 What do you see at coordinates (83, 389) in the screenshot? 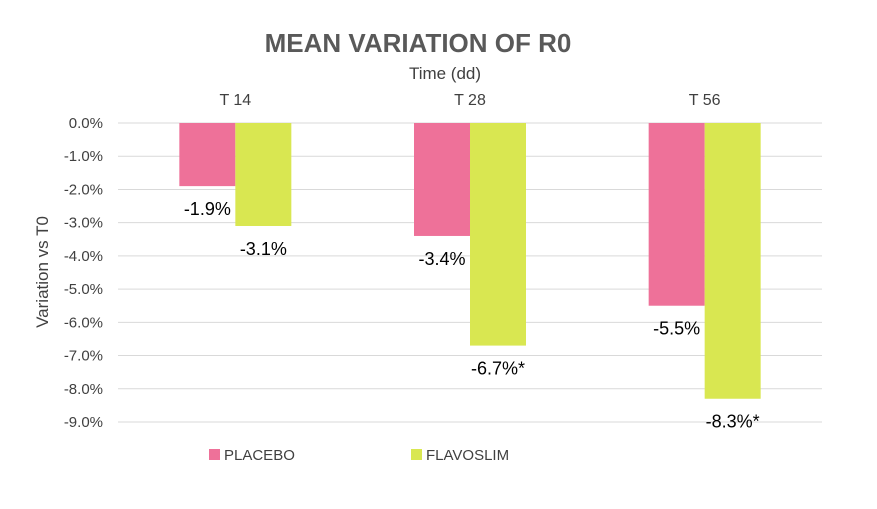
I see `y-tick-label: -8.0%` at bounding box center [83, 389].